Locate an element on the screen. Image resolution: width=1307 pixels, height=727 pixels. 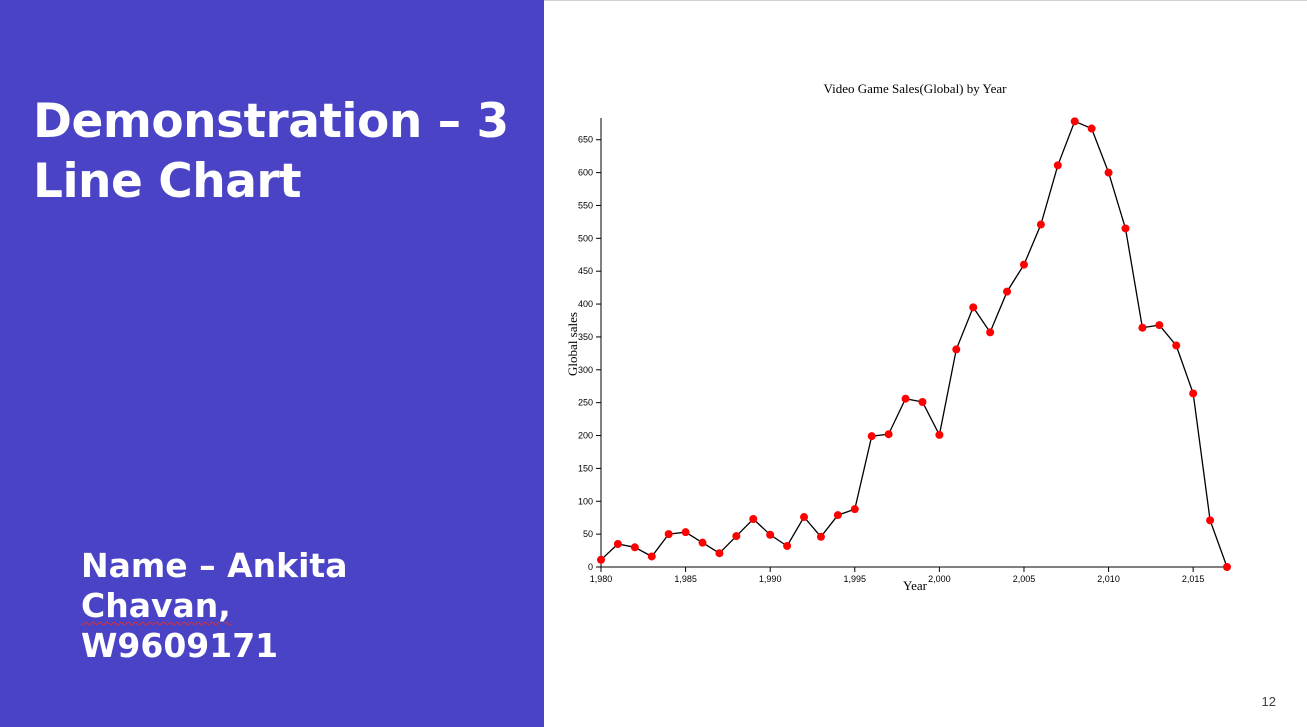
page-number: 12 is located at coordinates (1268, 701).